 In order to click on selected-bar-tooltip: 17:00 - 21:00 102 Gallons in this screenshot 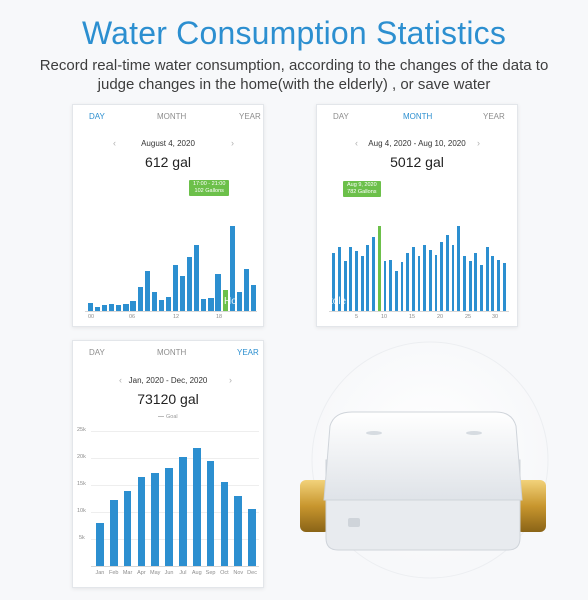, I will do `click(209, 188)`.